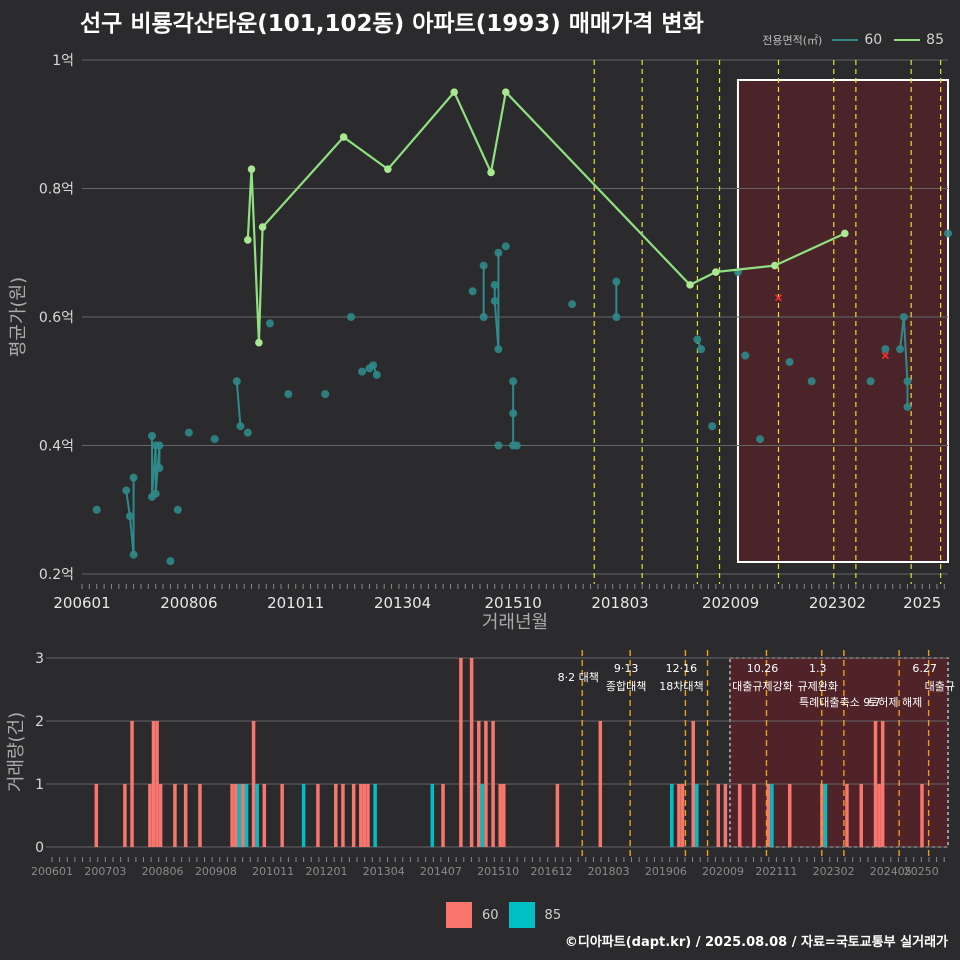 This screenshot has width=960, height=960. I want to click on top-x-tick-label: 201803, so click(619, 603).